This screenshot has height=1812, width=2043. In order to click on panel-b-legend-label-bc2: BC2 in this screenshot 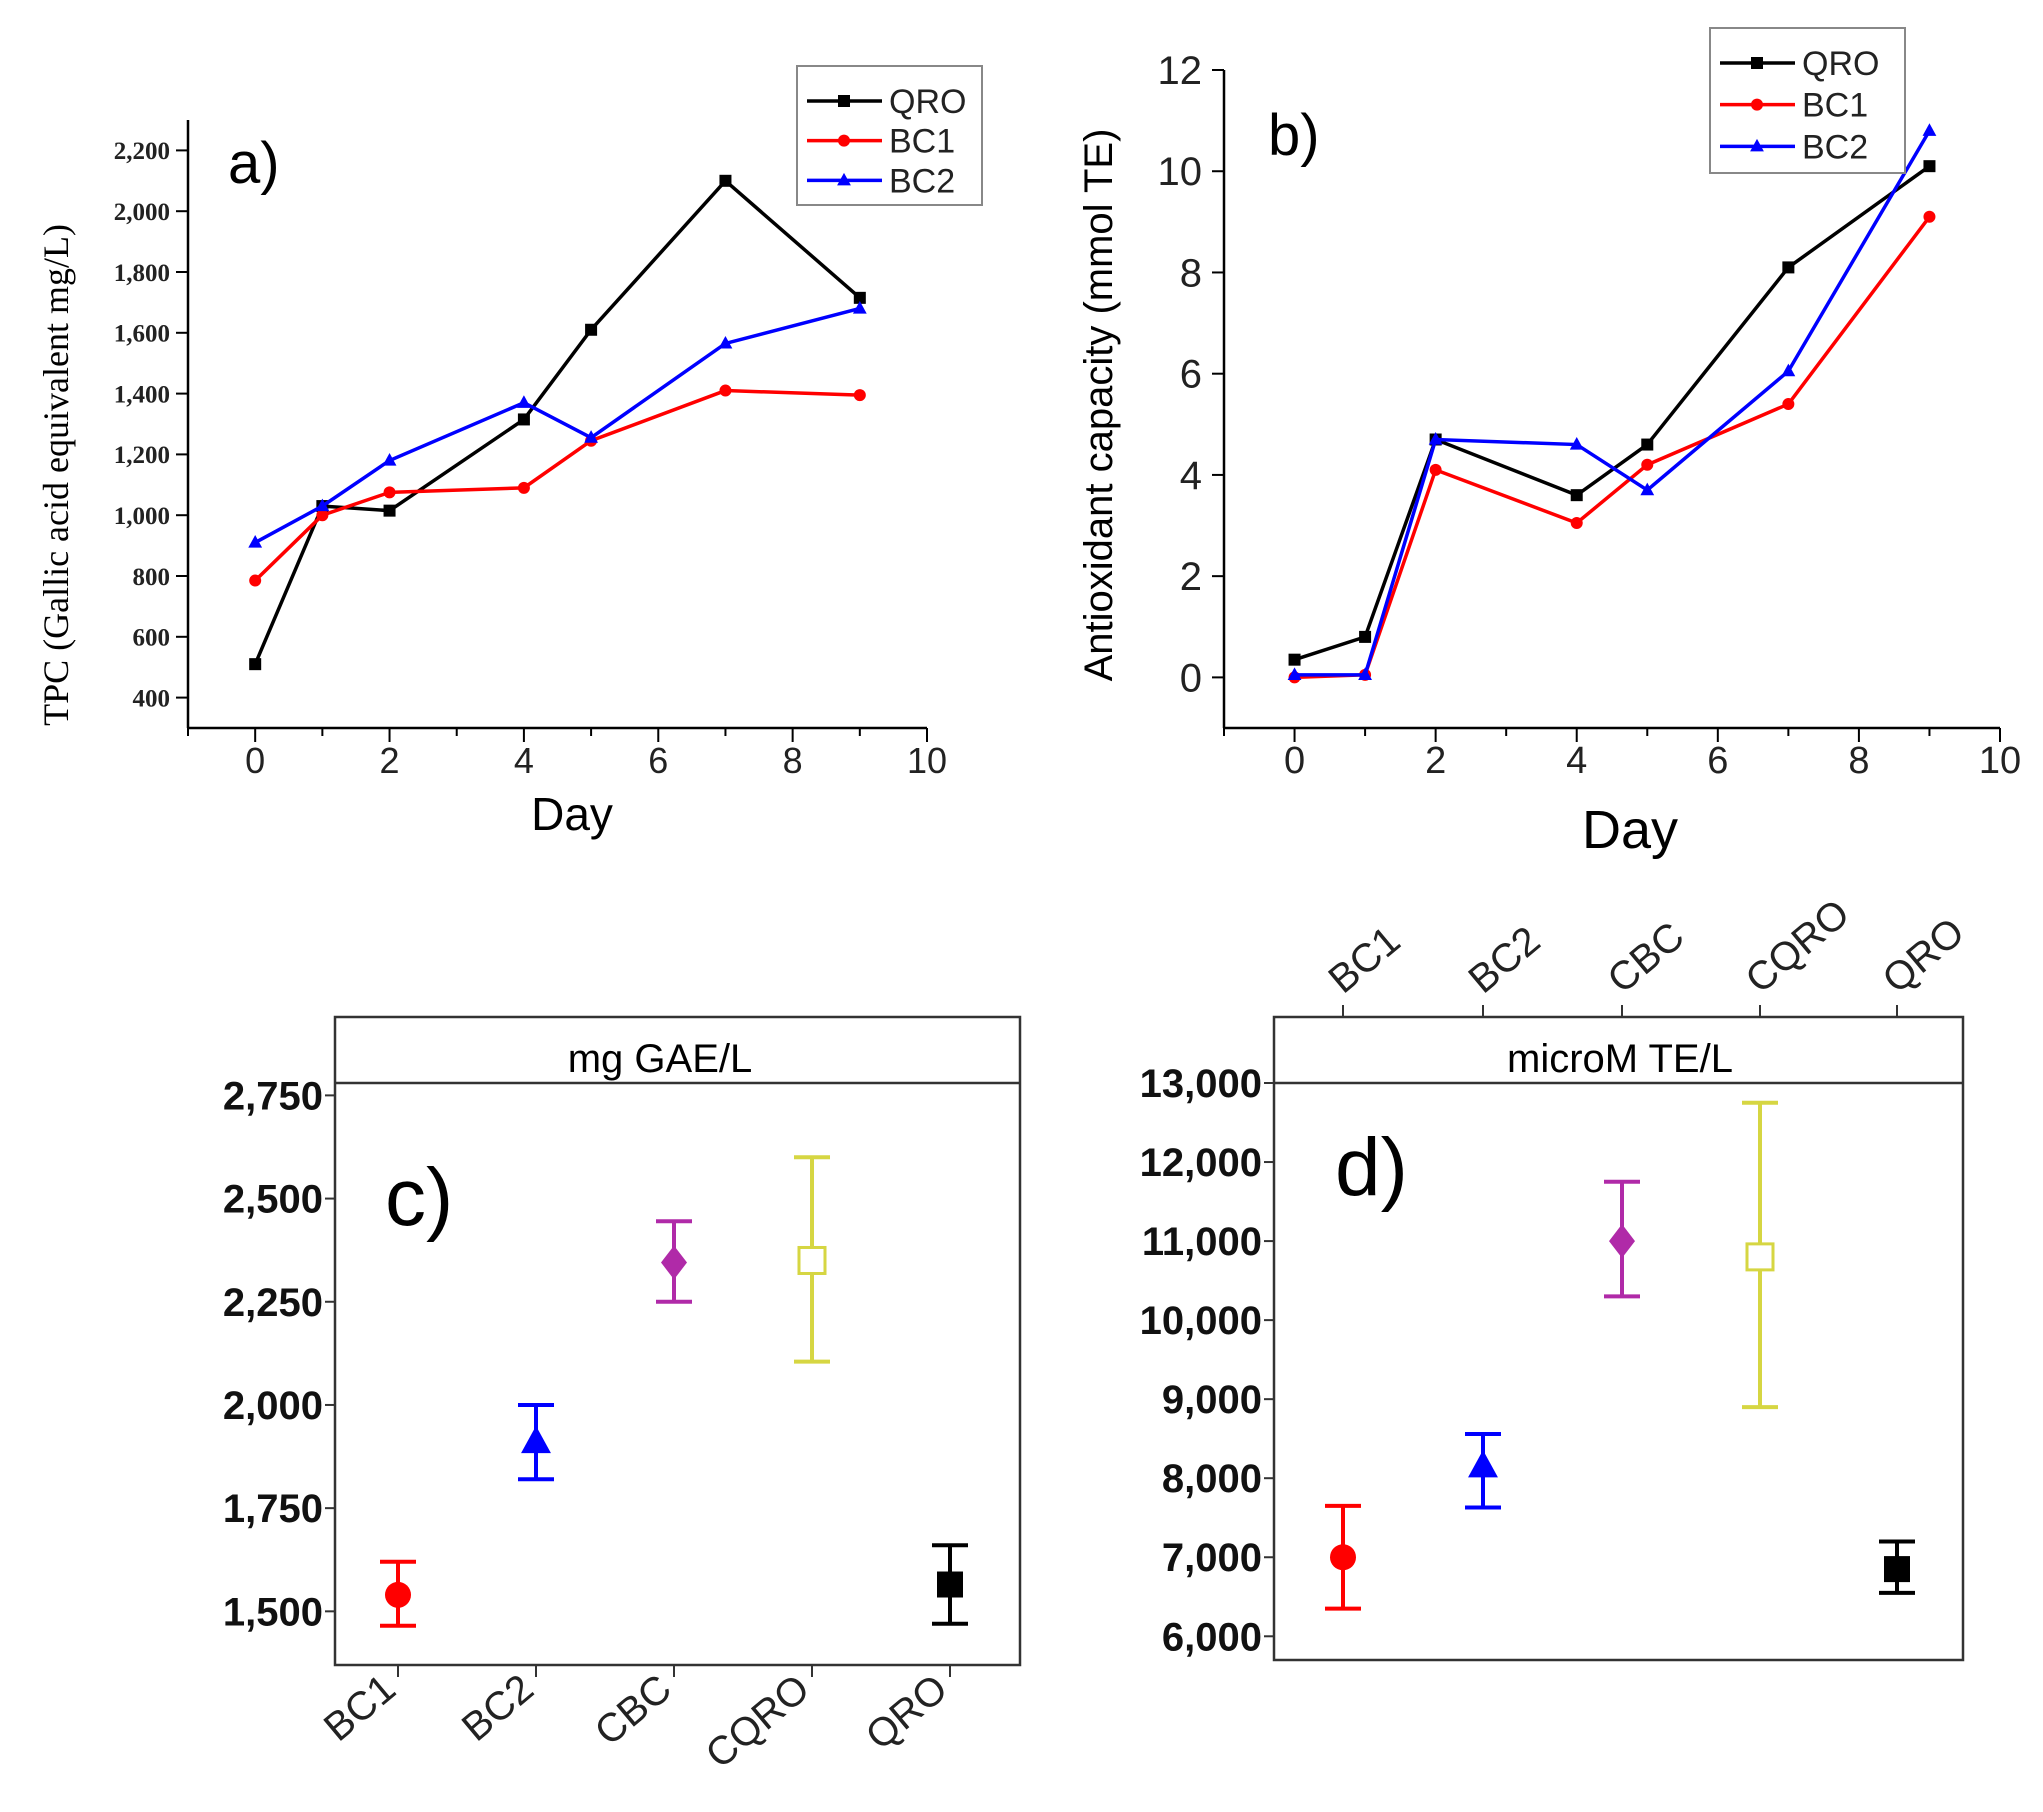, I will do `click(1835, 147)`.